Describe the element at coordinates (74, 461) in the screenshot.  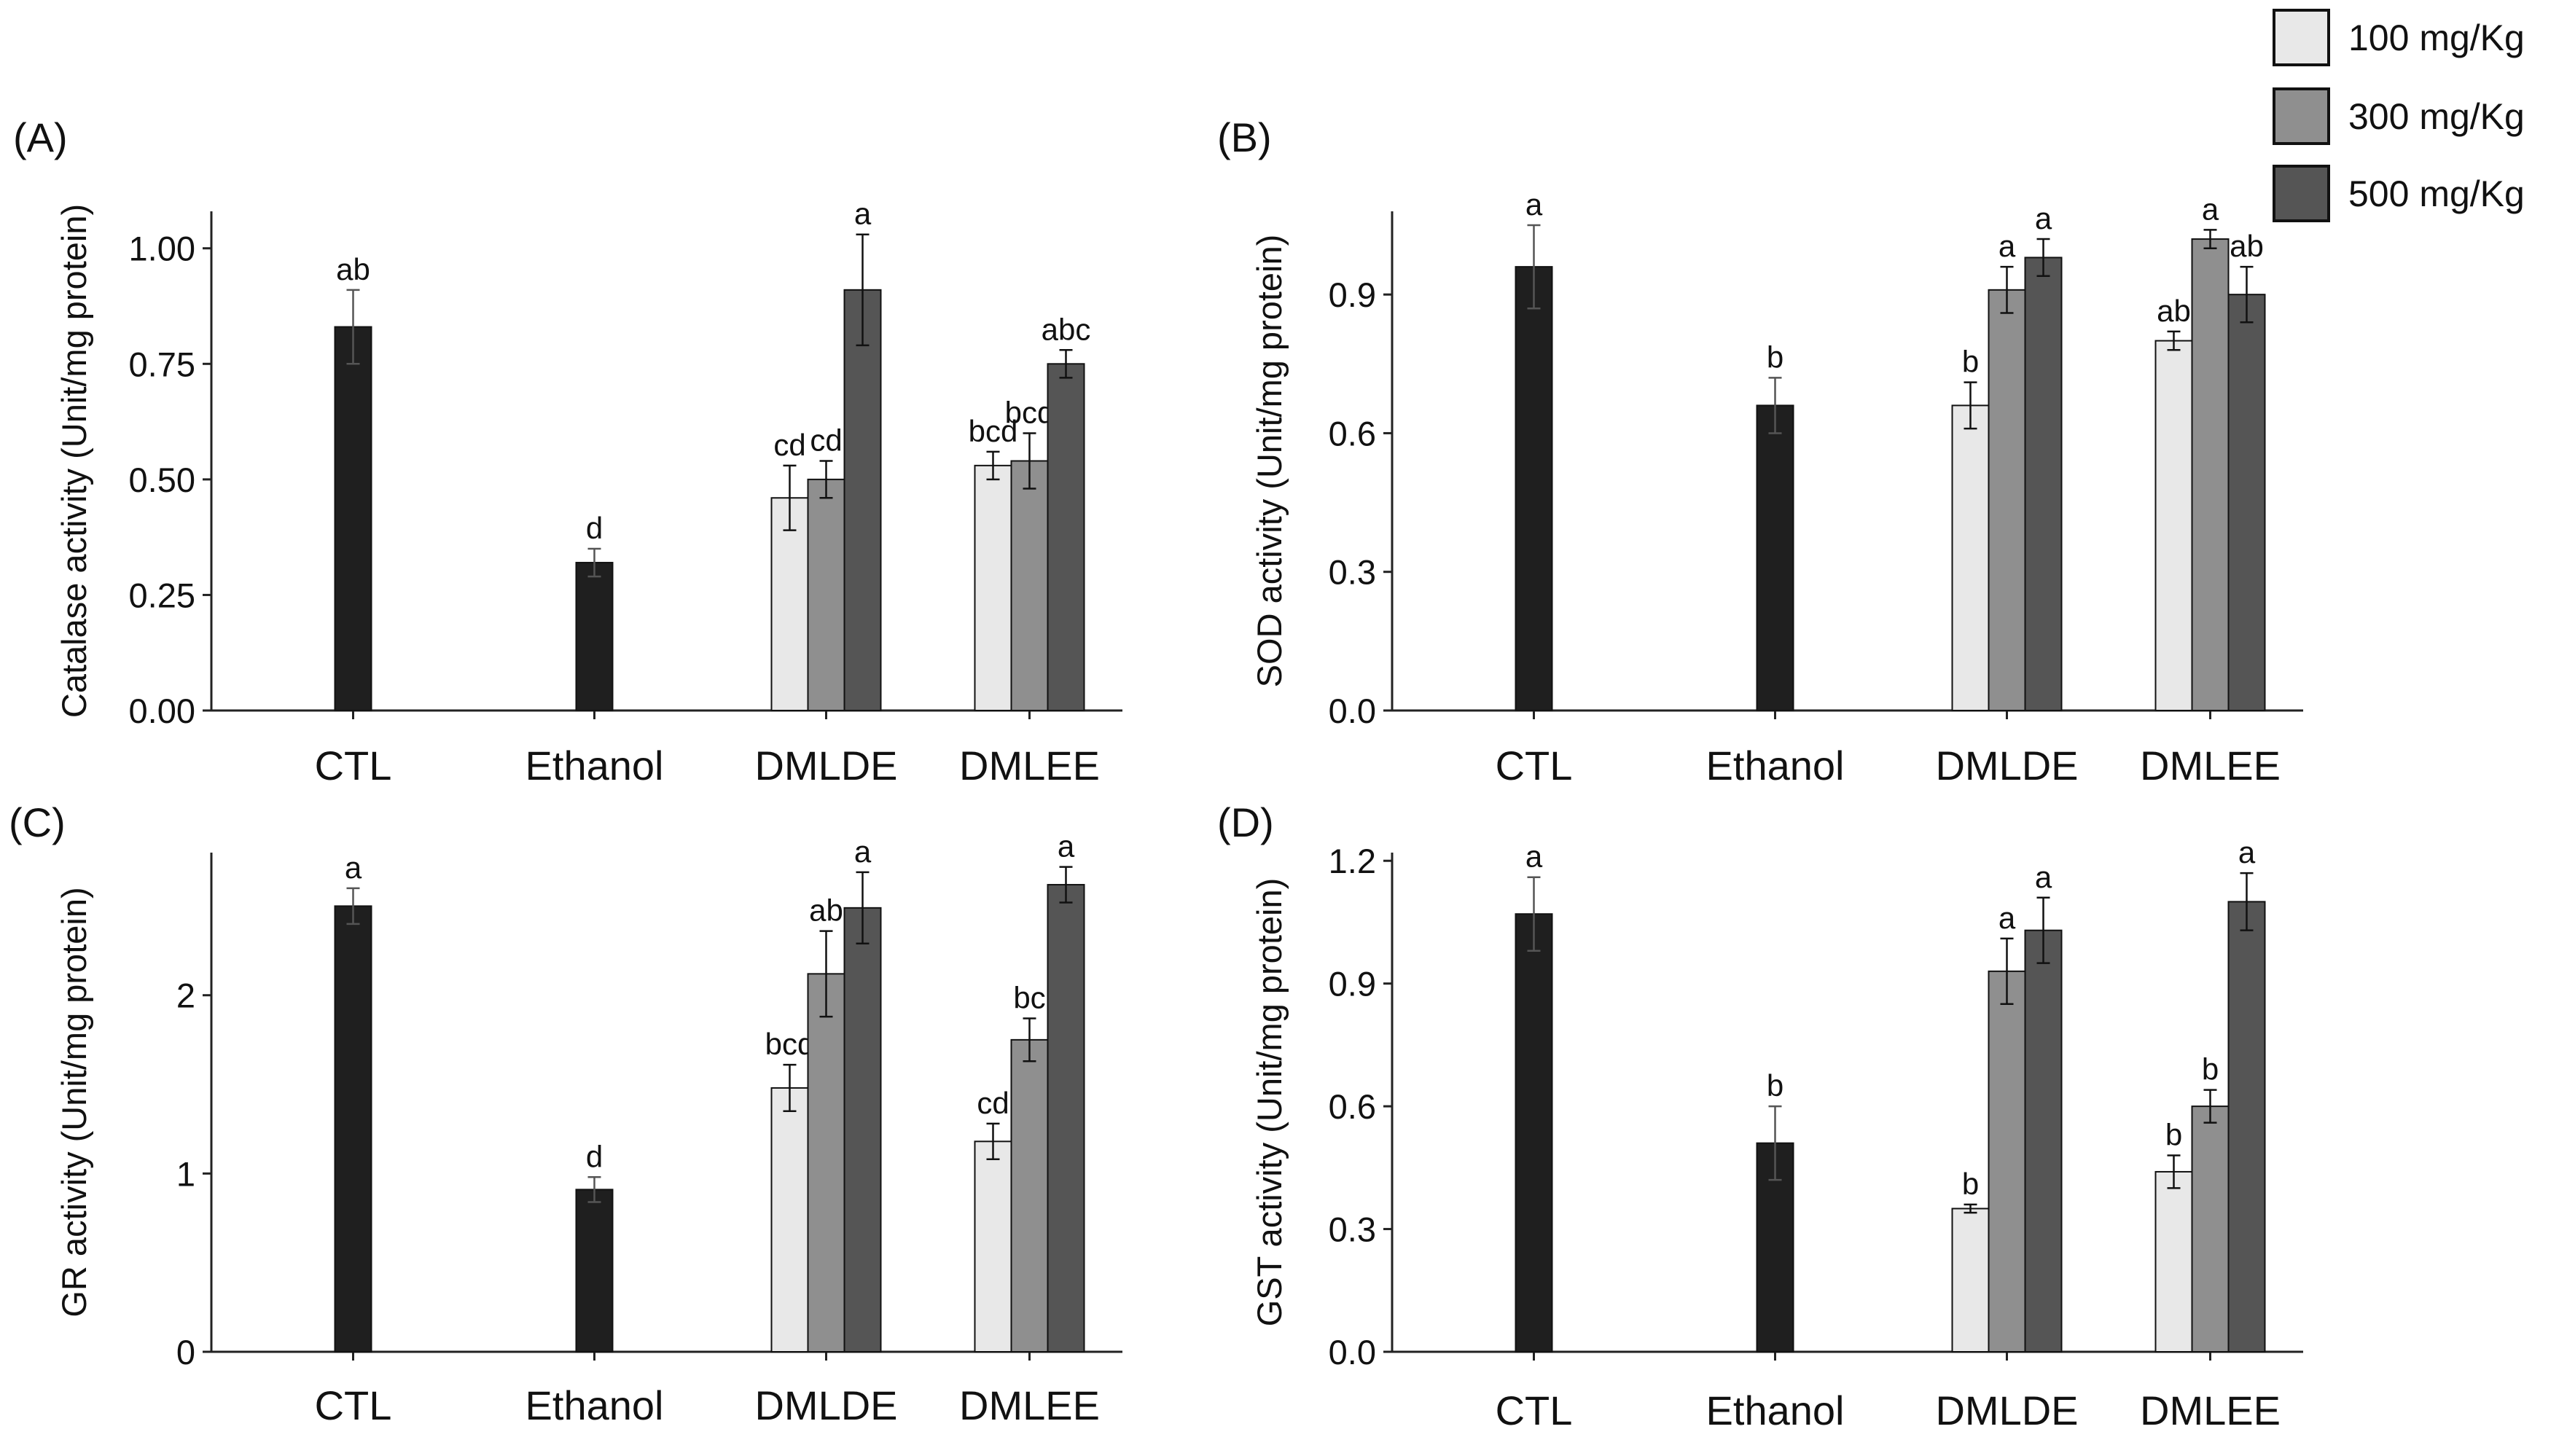
I see `y-axis-label: Catalase activity (Unit/mg protein)` at that location.